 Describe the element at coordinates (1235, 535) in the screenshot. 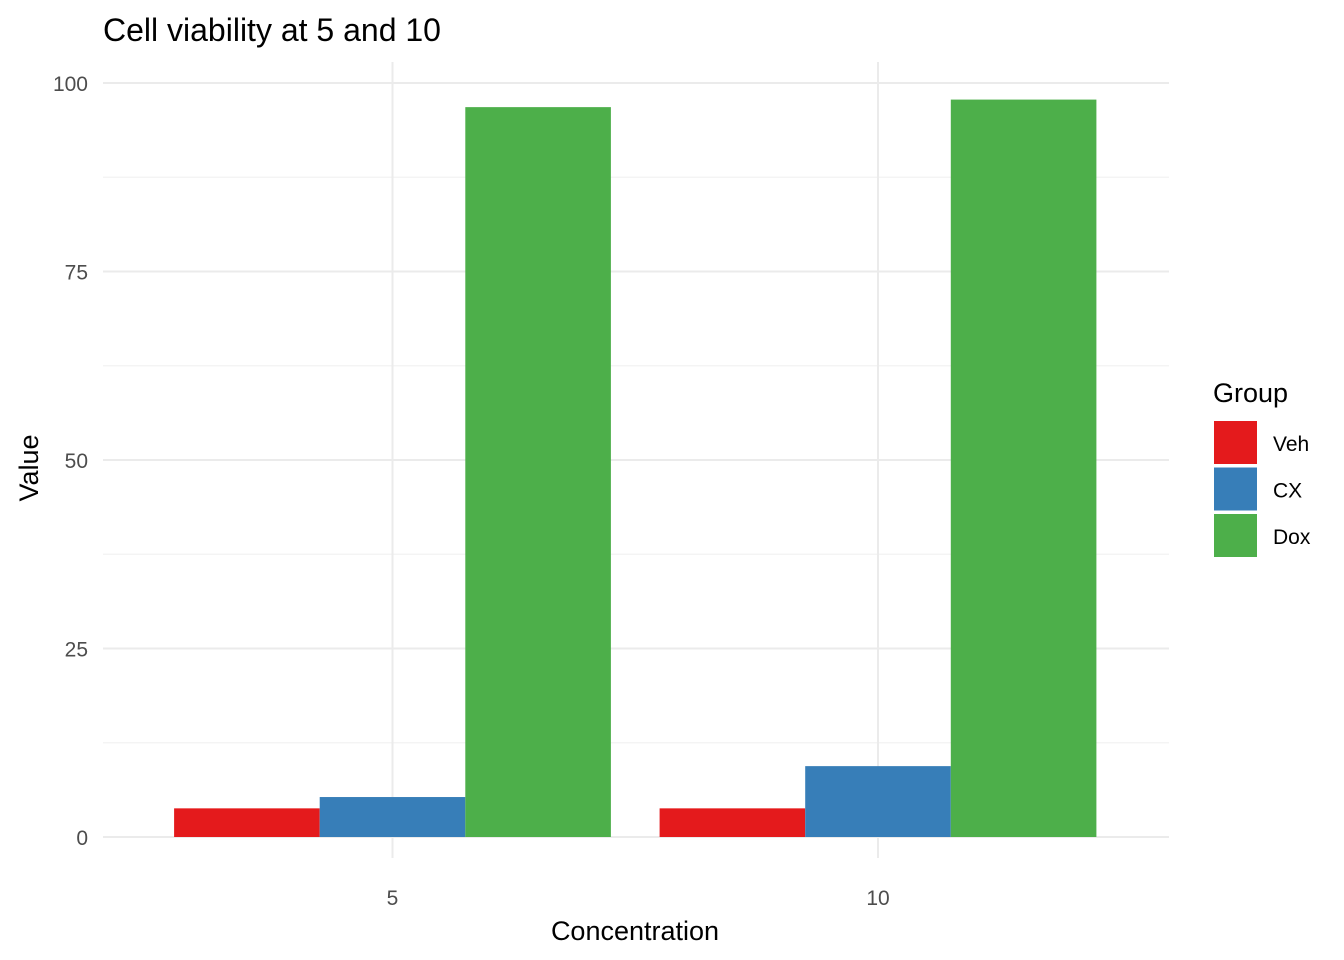

I see `legend-swatch-dox` at that location.